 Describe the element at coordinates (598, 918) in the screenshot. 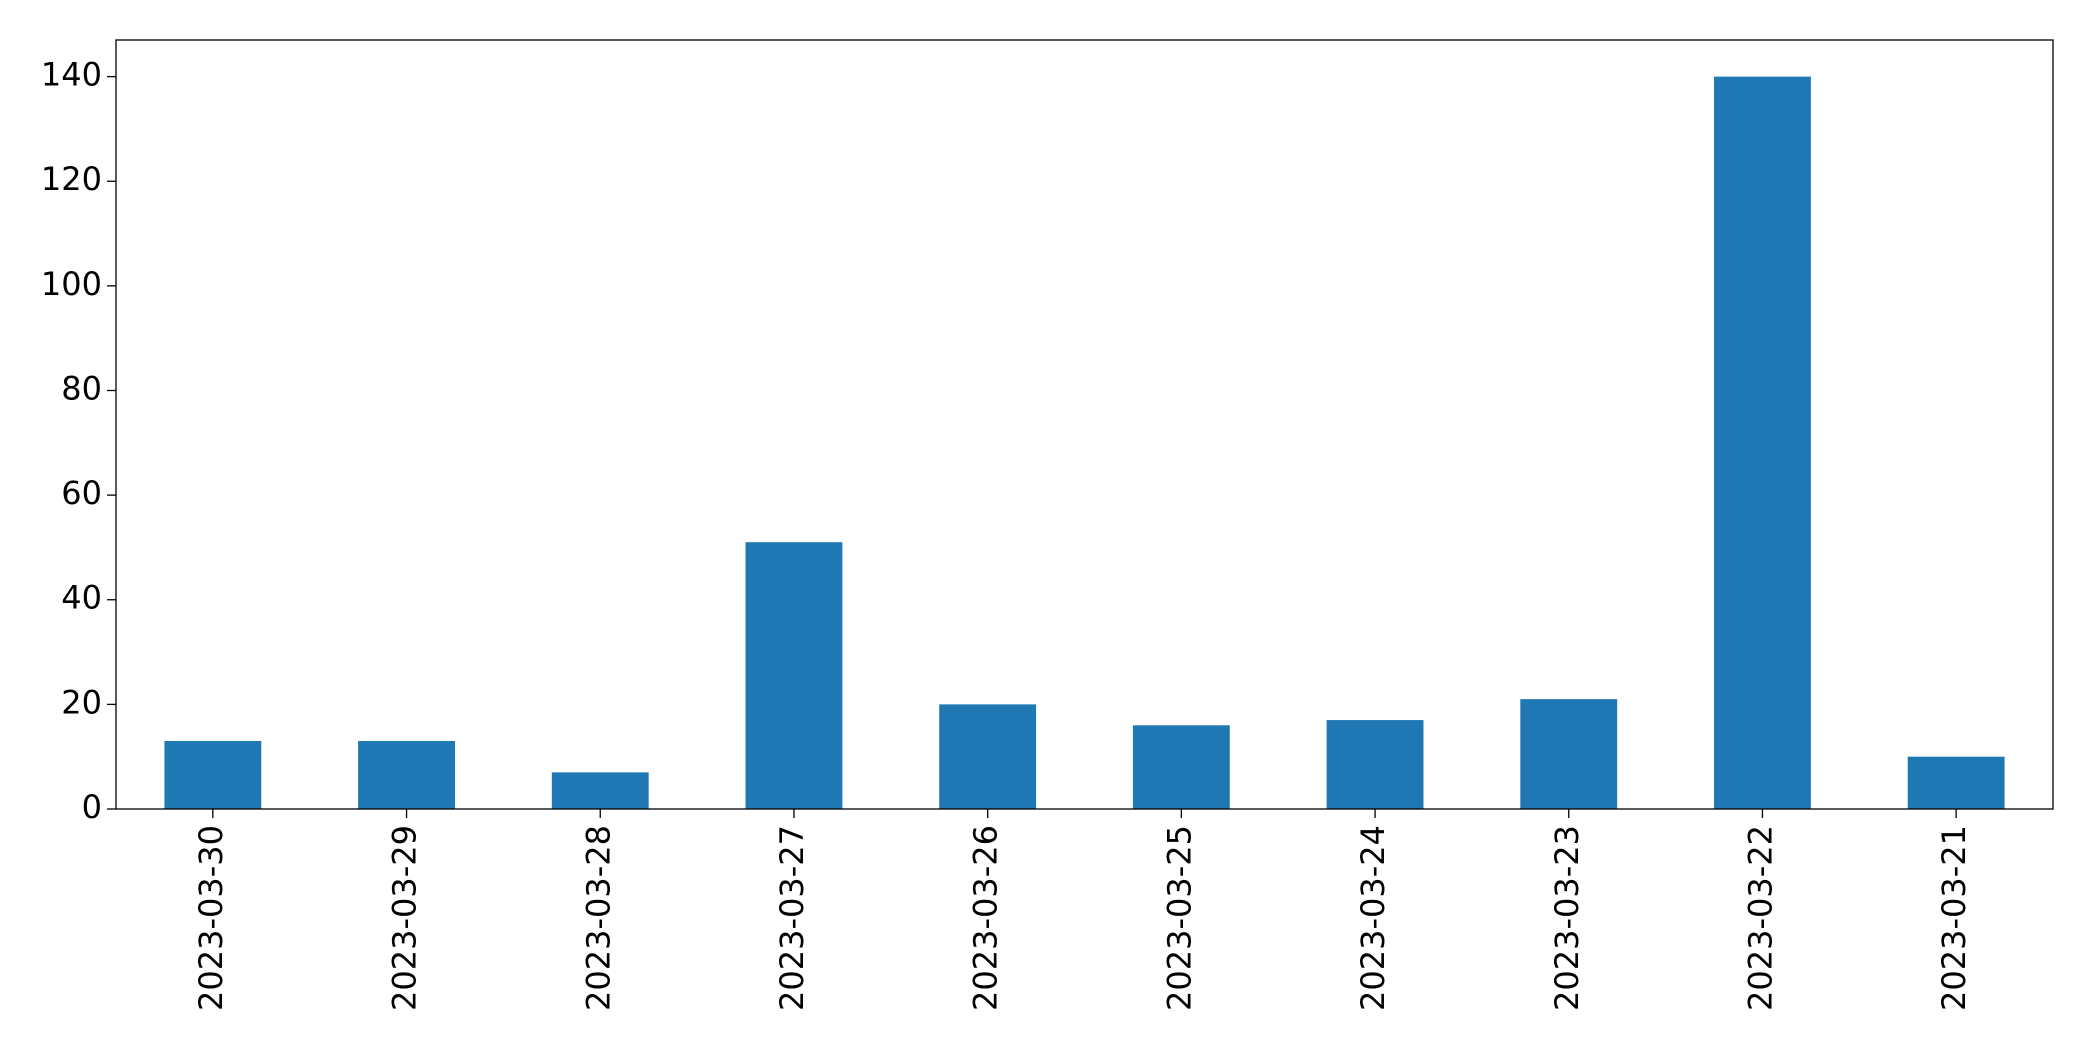

I see `x-tick-label: 2023-03-28` at that location.